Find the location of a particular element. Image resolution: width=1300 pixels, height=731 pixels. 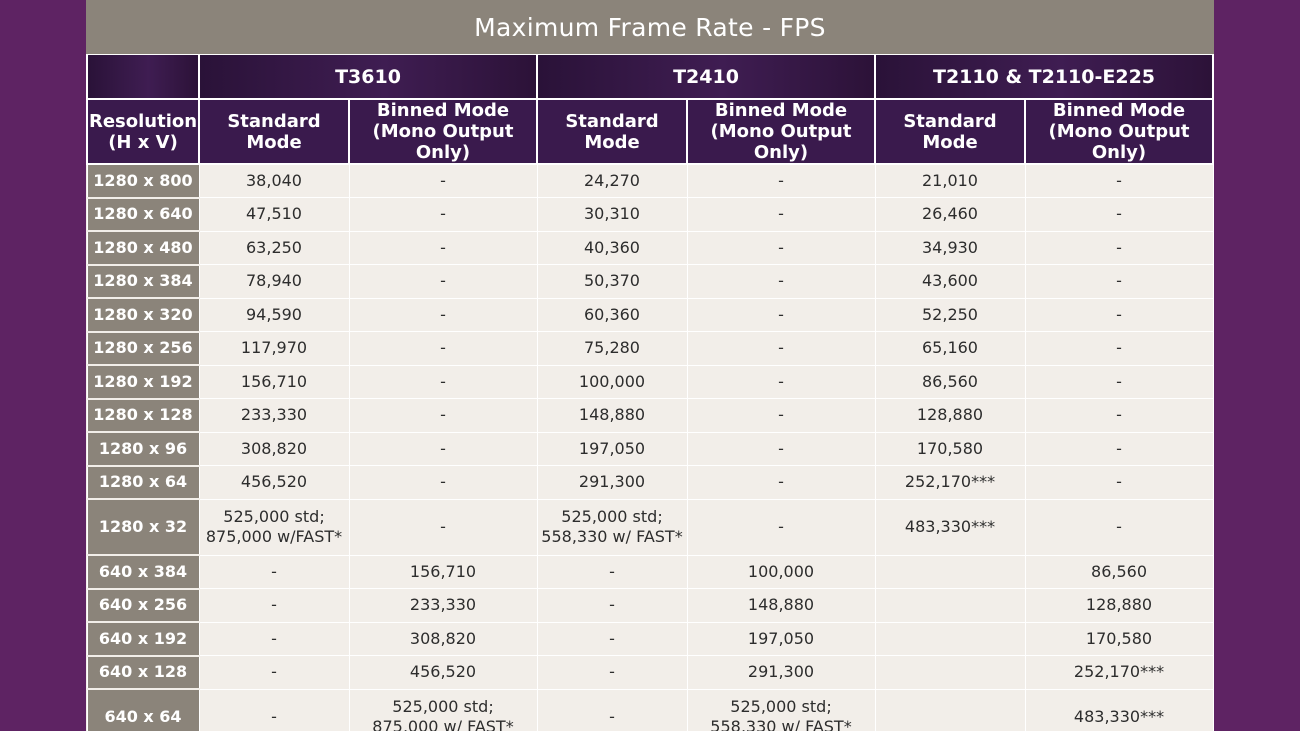

fps-cell: 100,000 is located at coordinates (612, 382).